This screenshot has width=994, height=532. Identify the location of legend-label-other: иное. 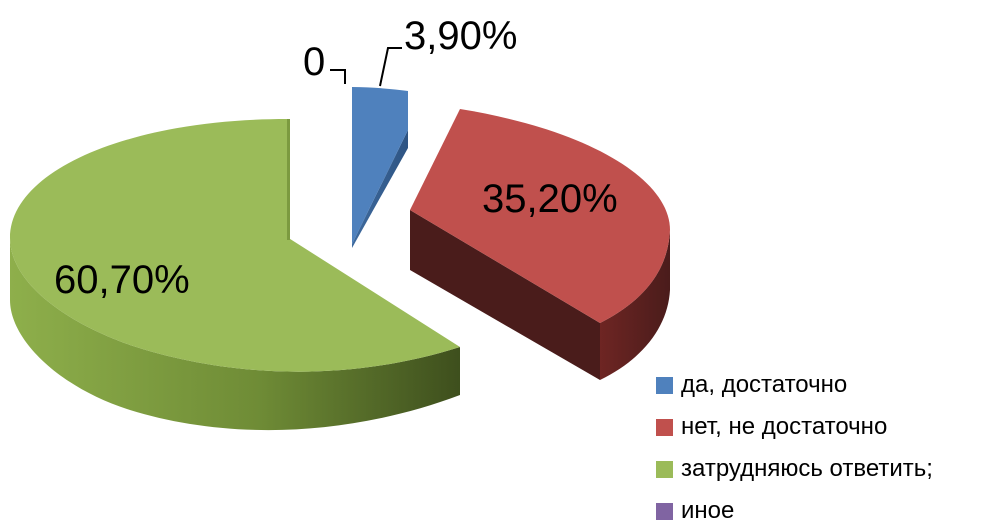
(708, 510).